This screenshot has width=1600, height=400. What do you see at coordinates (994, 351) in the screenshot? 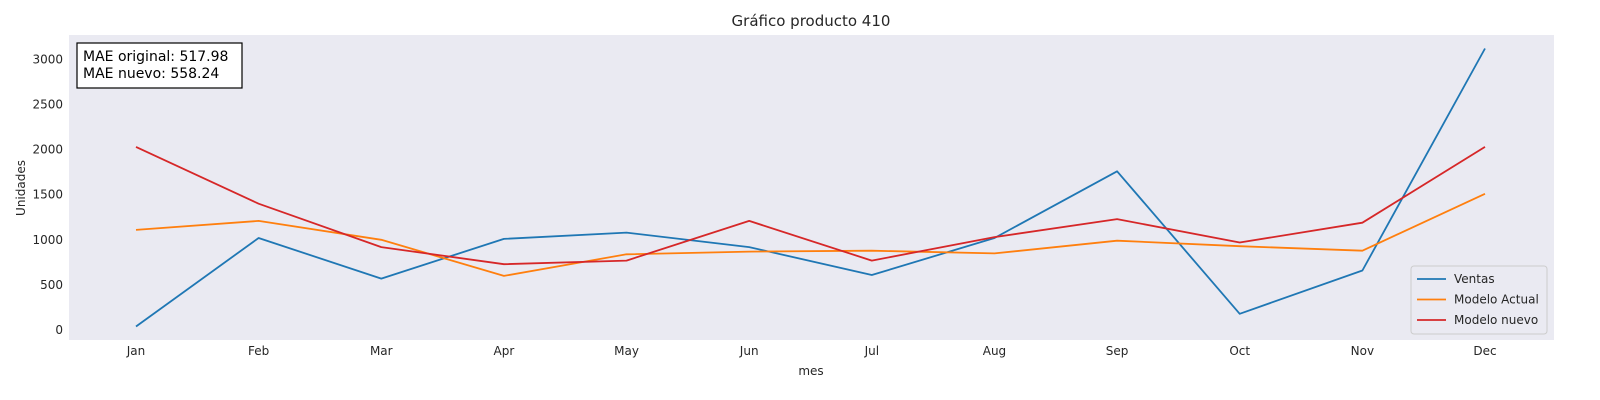
I see `x-tick-label: Aug` at bounding box center [994, 351].